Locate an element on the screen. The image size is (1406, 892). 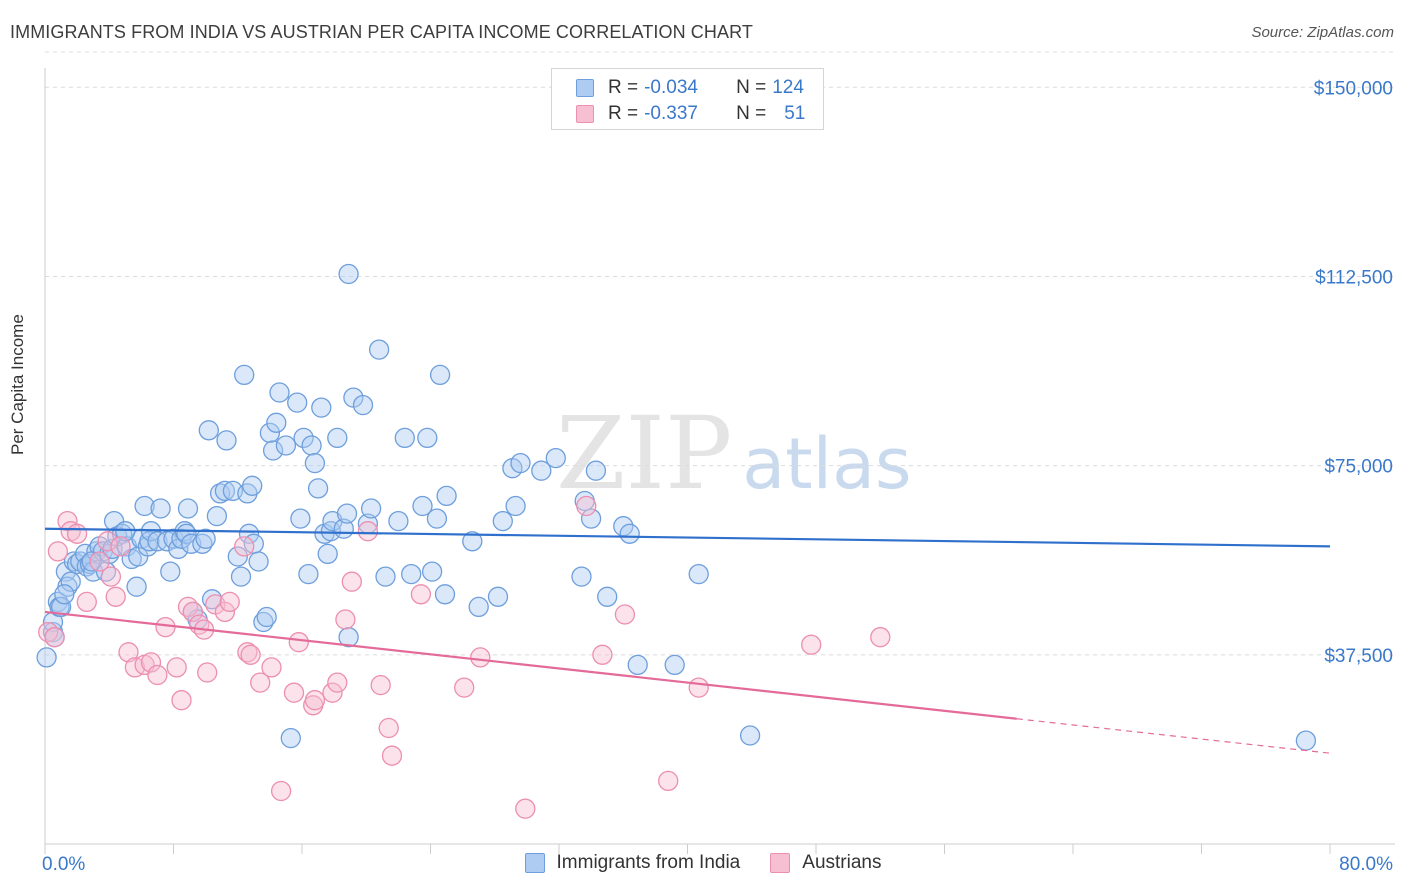
stats-legend-row-india: R = -0.034 N = 124 is located at coordinates (690, 88).